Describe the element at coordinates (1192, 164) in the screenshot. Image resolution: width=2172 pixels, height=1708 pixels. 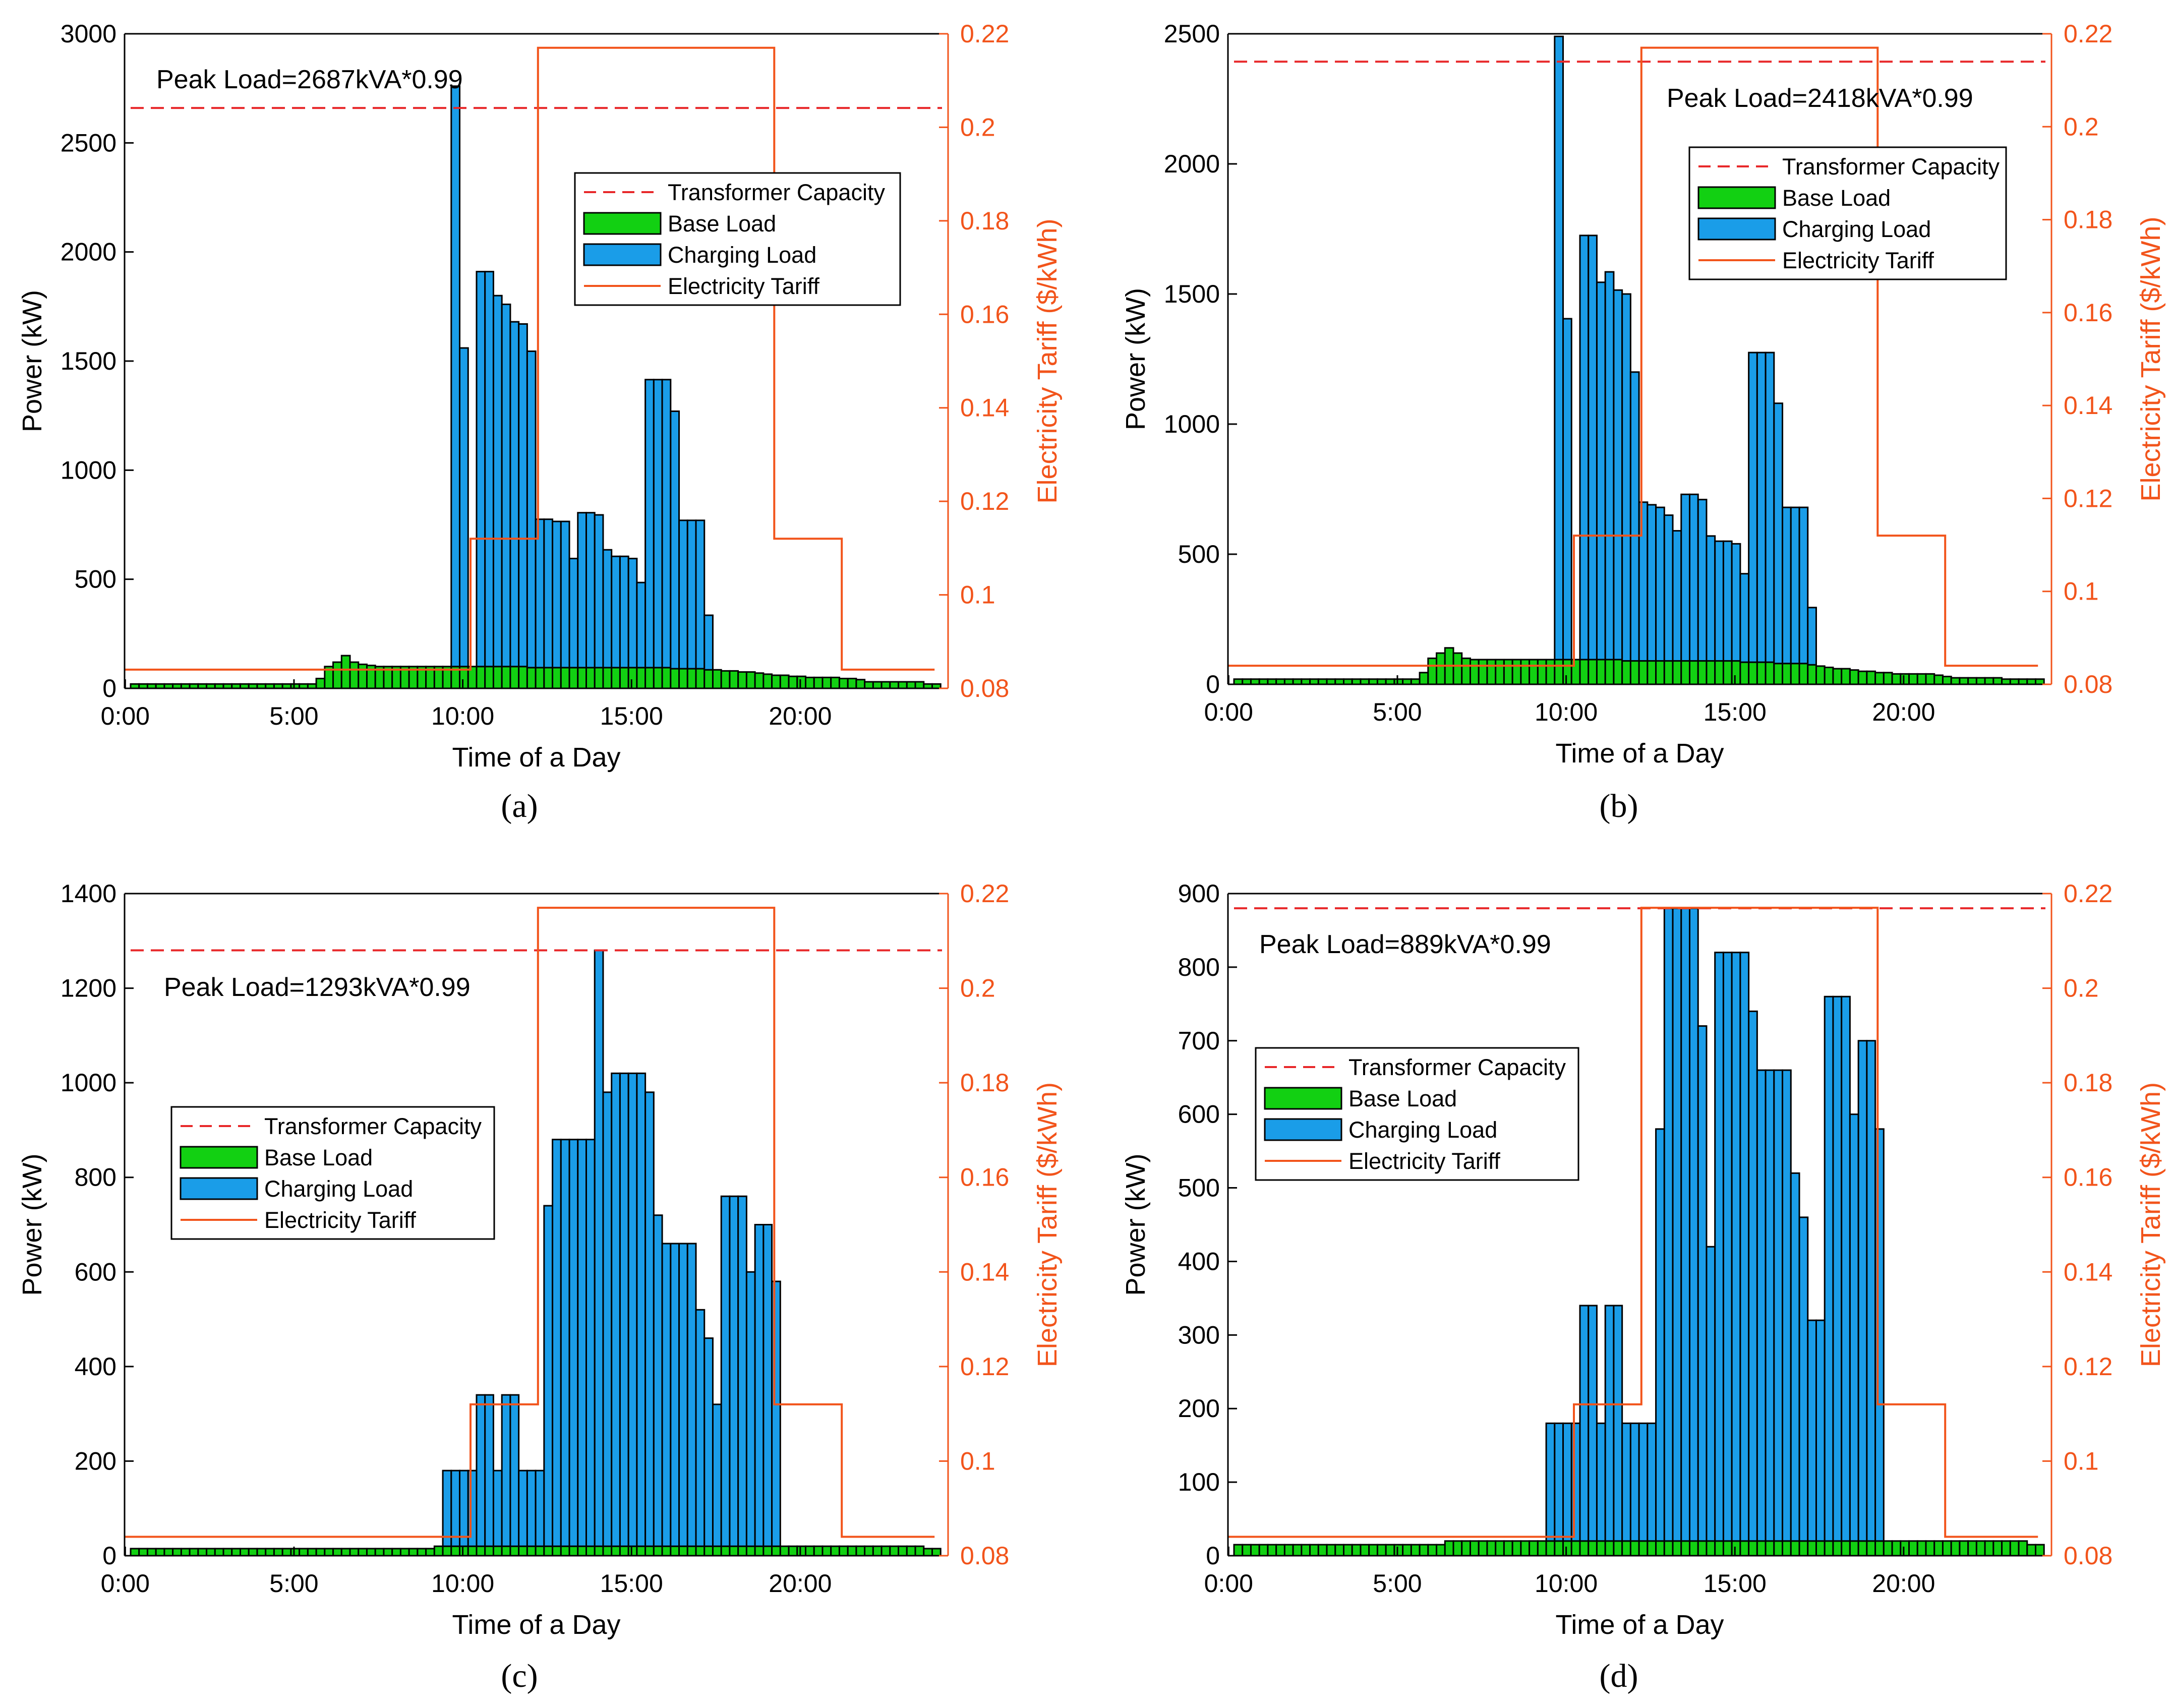
I see `y-tick-label: 2000` at that location.